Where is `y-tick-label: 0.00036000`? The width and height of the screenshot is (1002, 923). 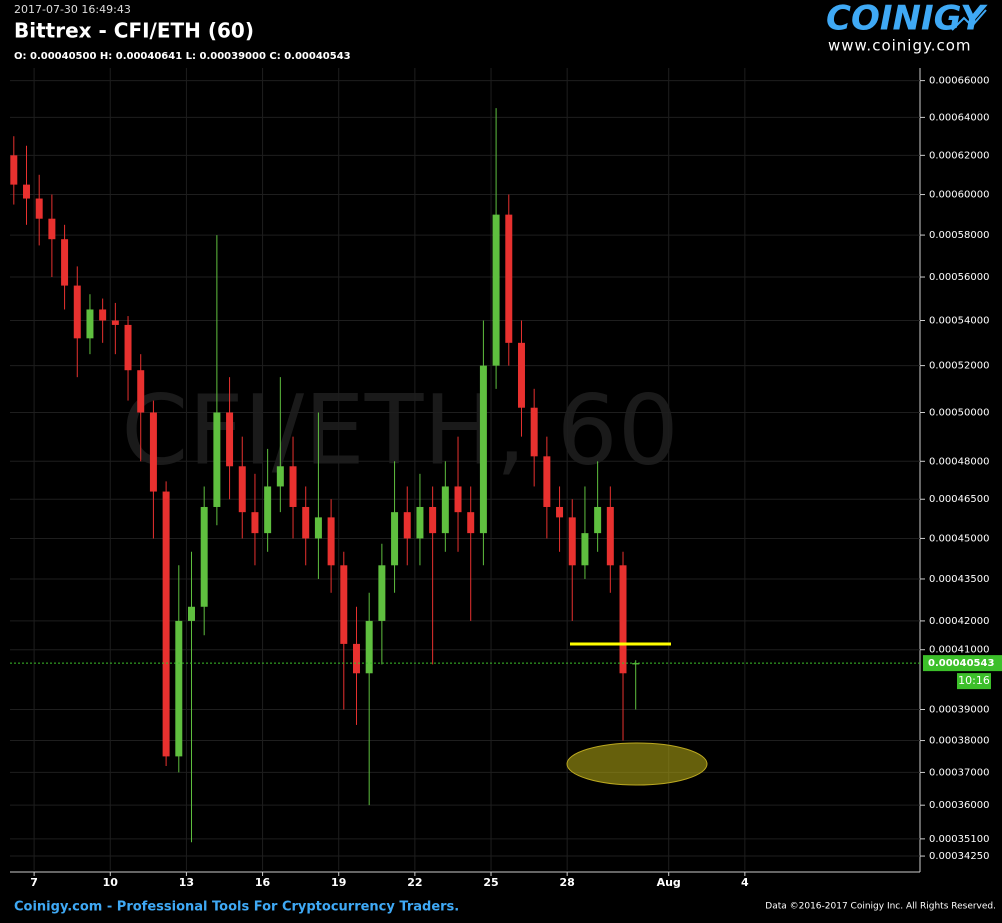 y-tick-label: 0.00036000 is located at coordinates (959, 805).